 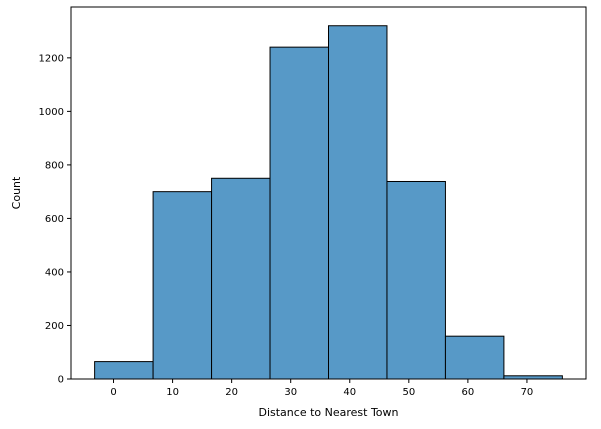 I want to click on x-axis-ticks: 0 10 20 30 40 50 60 70, so click(x=321, y=388).